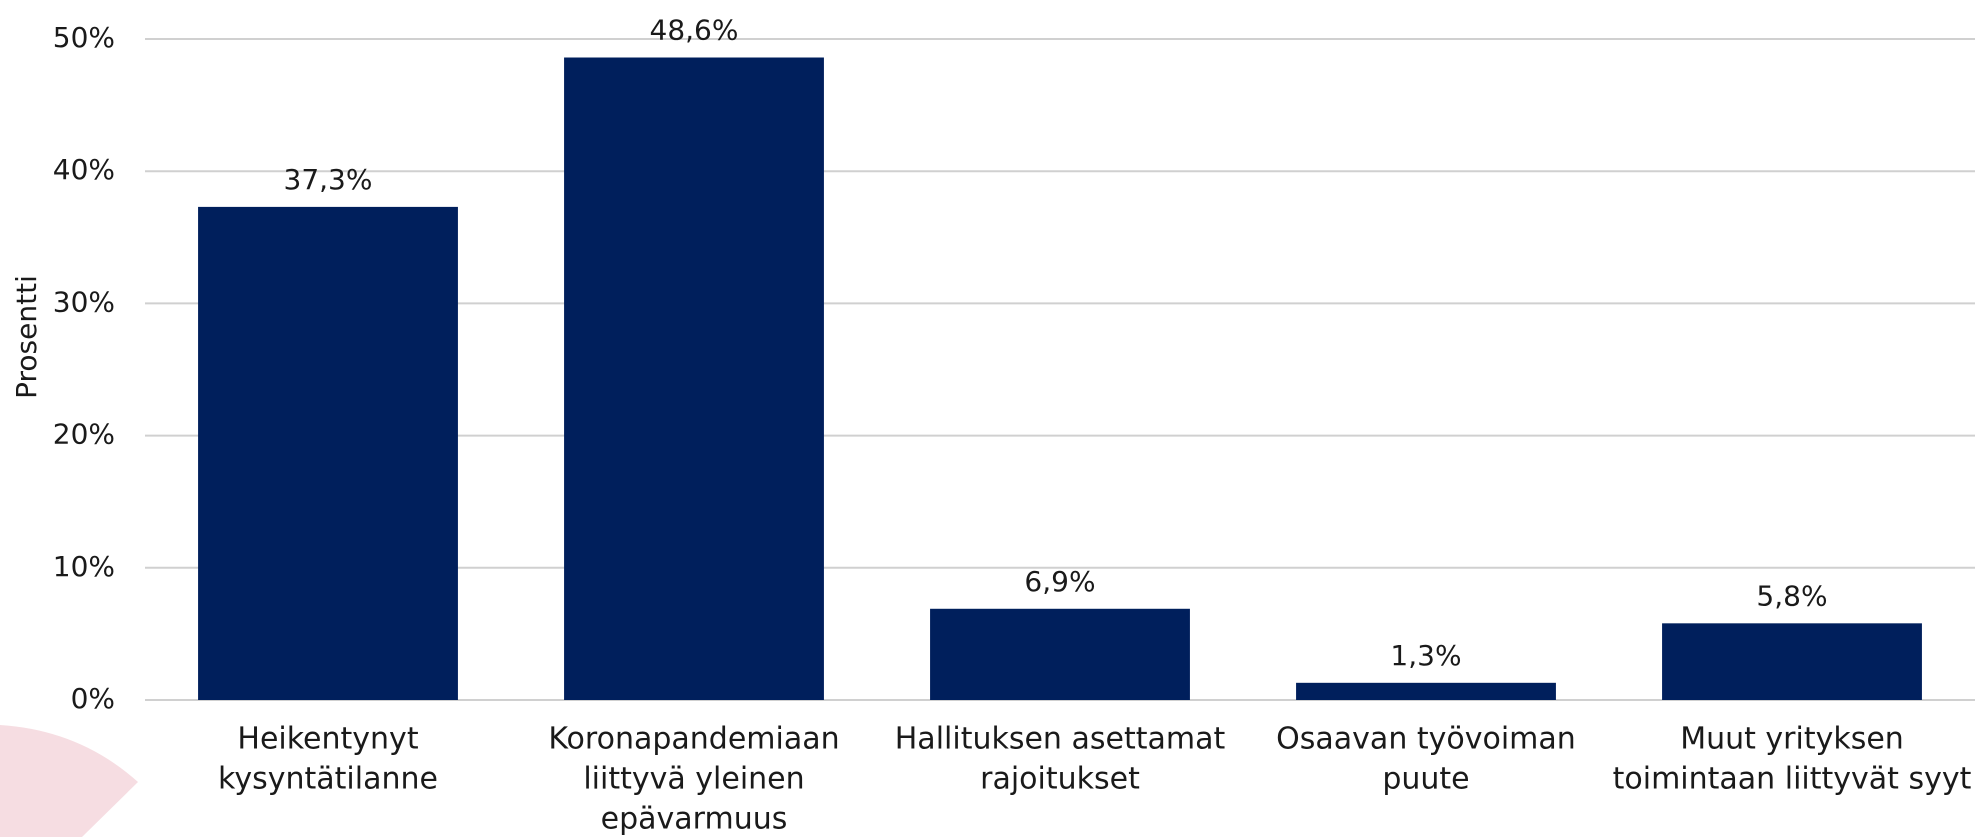  I want to click on y-tick-label: 0%, so click(93, 698).